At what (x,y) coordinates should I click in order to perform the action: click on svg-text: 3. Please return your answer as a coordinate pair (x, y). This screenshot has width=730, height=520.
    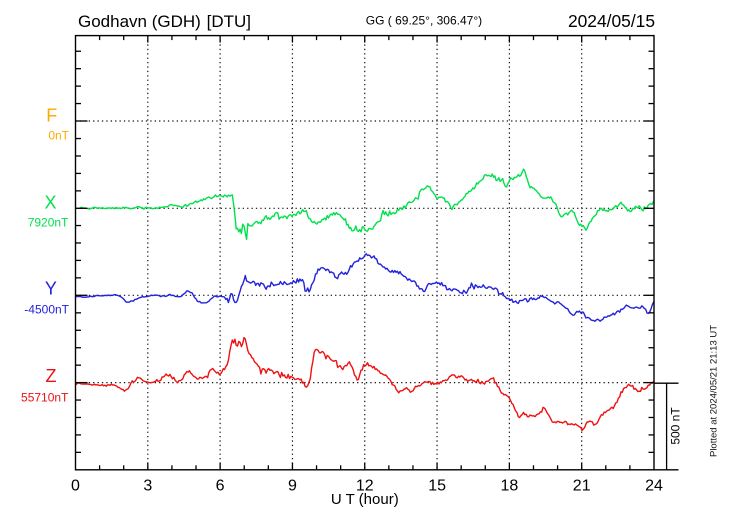
    Looking at the image, I should click on (147, 486).